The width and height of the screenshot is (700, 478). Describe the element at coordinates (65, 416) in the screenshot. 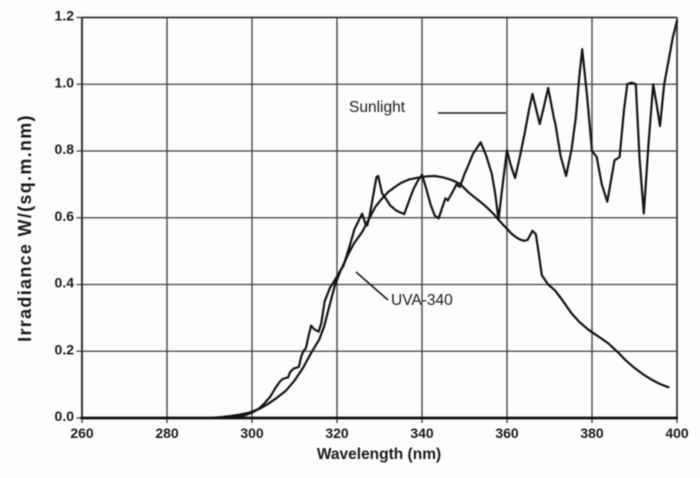

I see `svg-text: 0.0` at that location.